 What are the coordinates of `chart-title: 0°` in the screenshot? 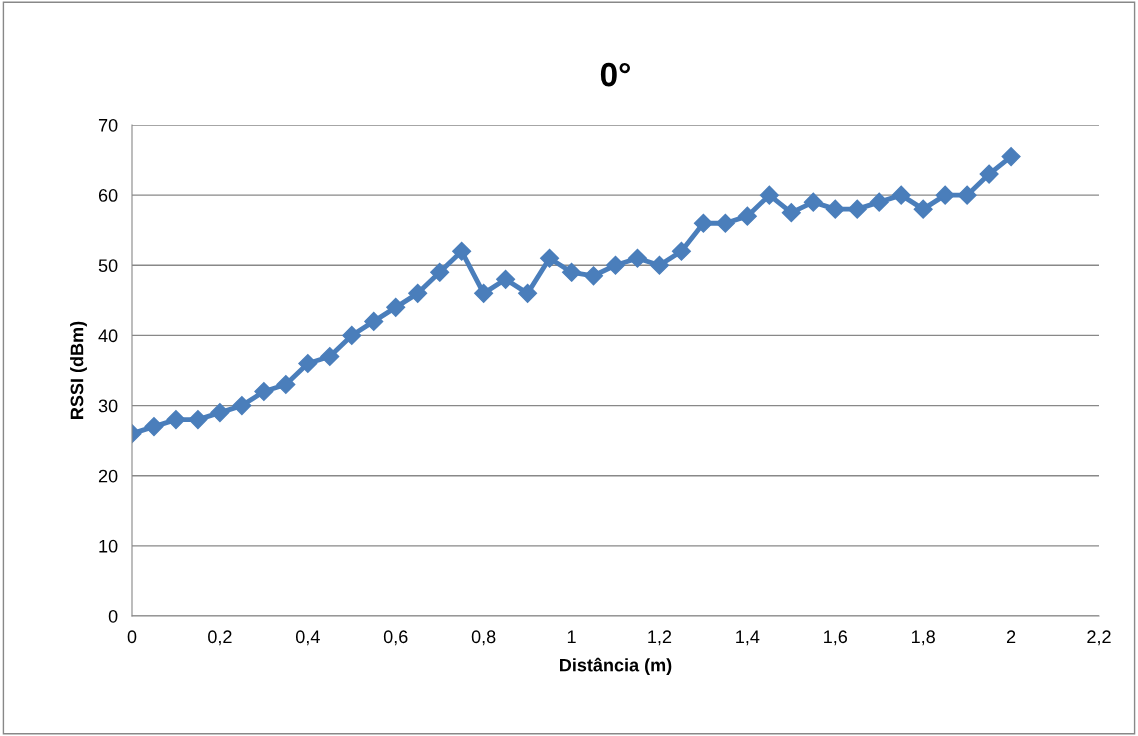 It's located at (615, 74).